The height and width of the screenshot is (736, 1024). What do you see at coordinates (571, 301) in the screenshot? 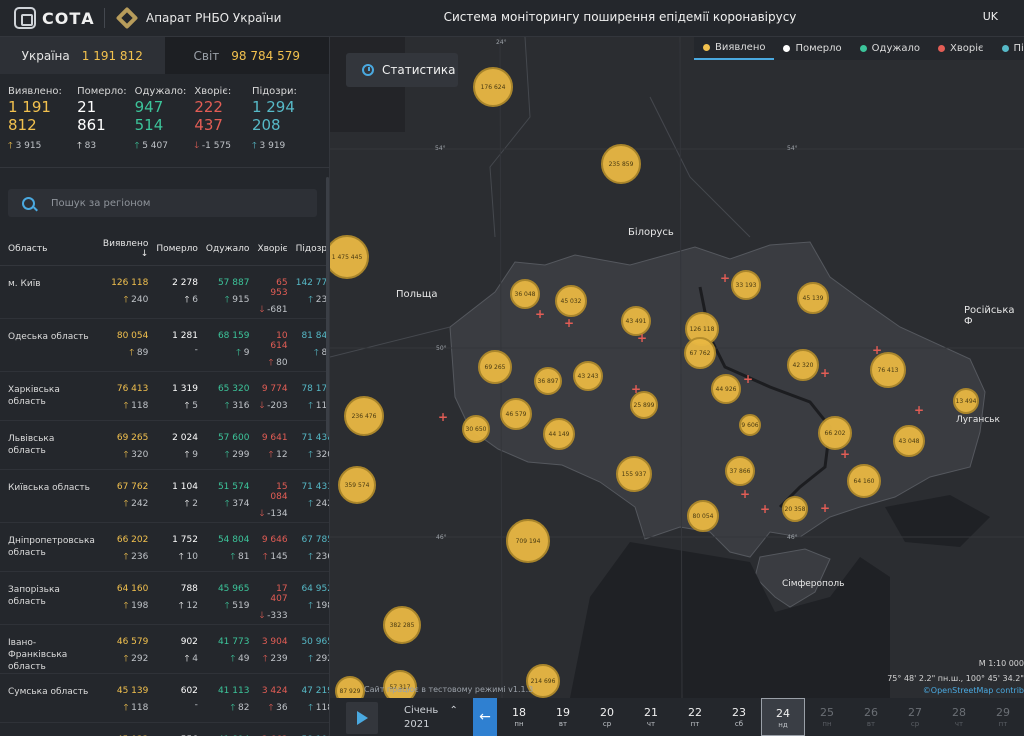
I see `region-bubble: 45 032` at bounding box center [571, 301].